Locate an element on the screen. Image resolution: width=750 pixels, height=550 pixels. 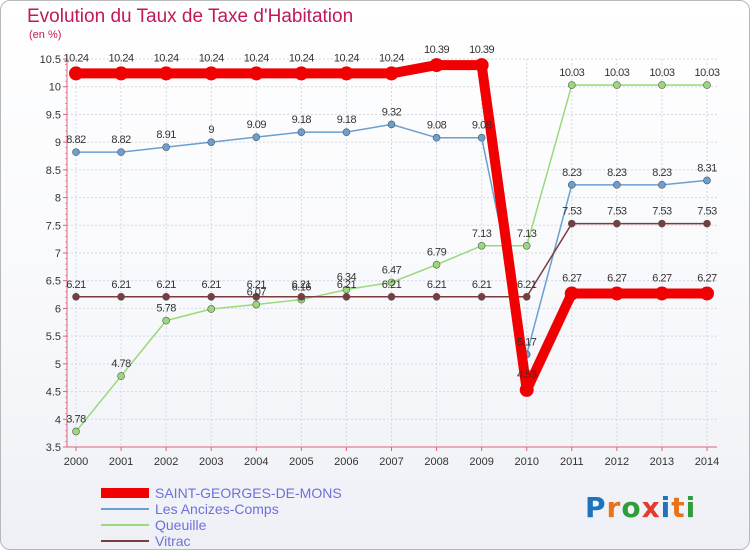
data-label: 9 is located at coordinates (211, 130).